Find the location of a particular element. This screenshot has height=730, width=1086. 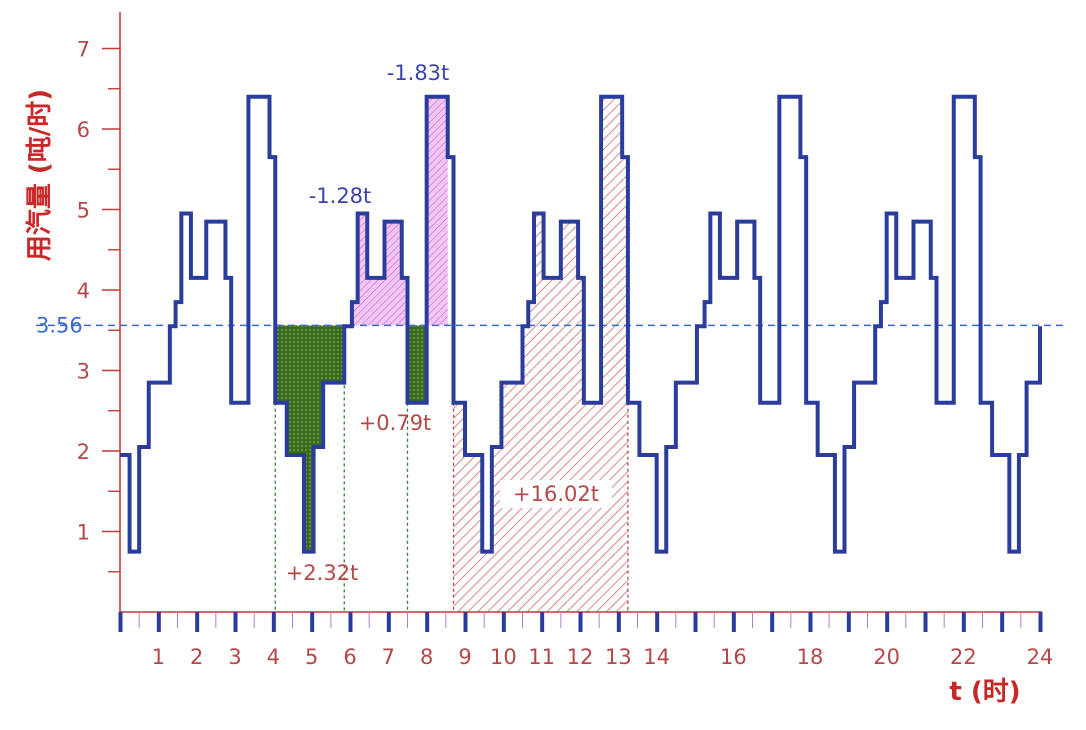

x-tick-label: 10 is located at coordinates (503, 657).